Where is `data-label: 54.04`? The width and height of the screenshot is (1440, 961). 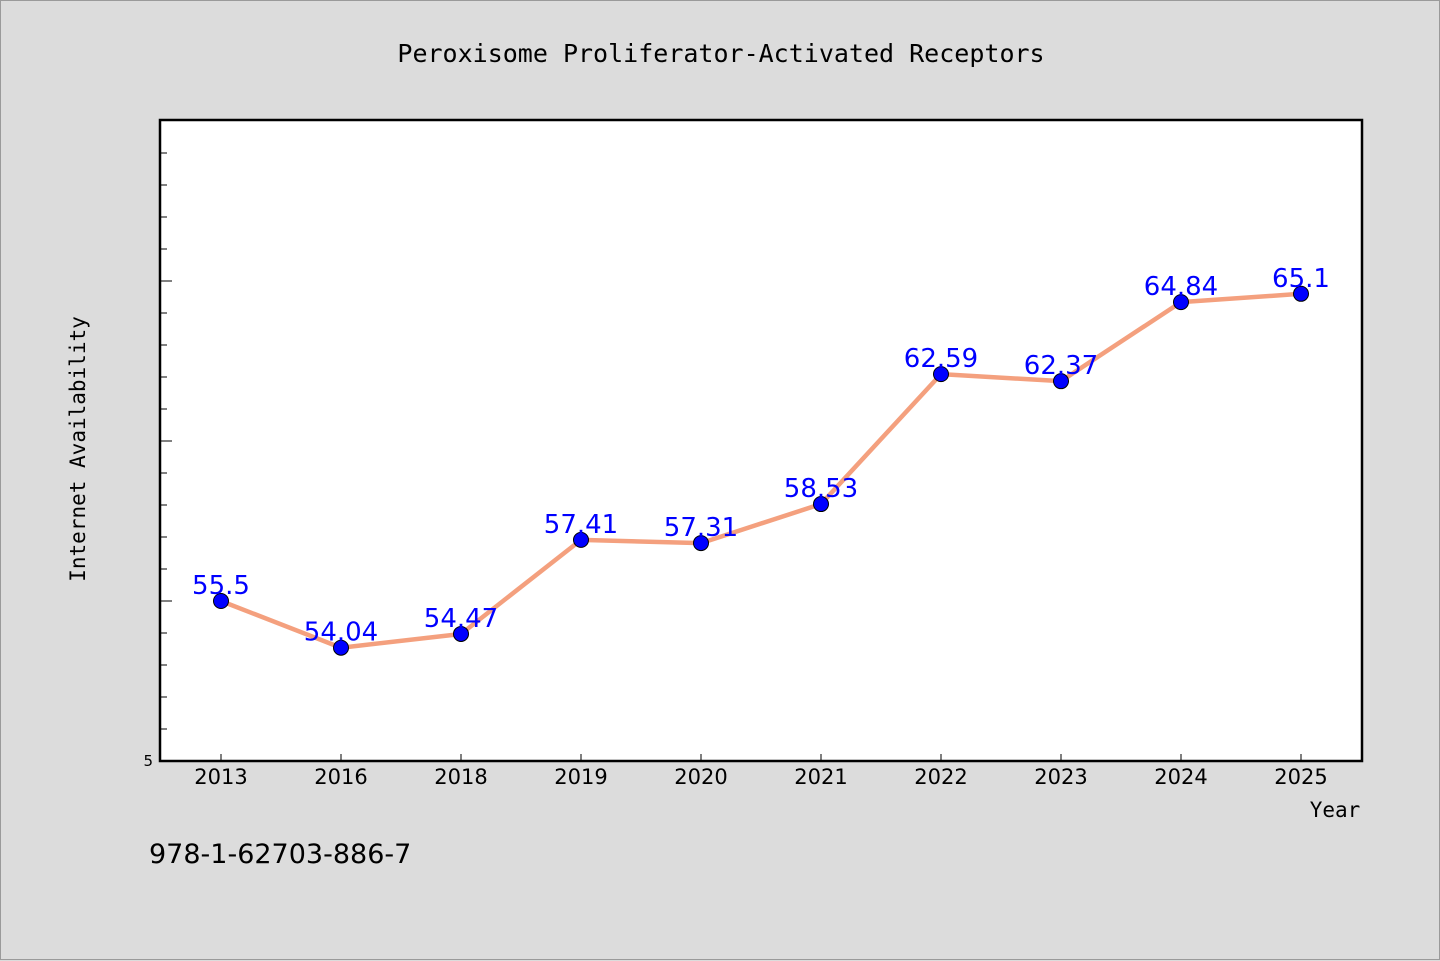 data-label: 54.04 is located at coordinates (341, 633).